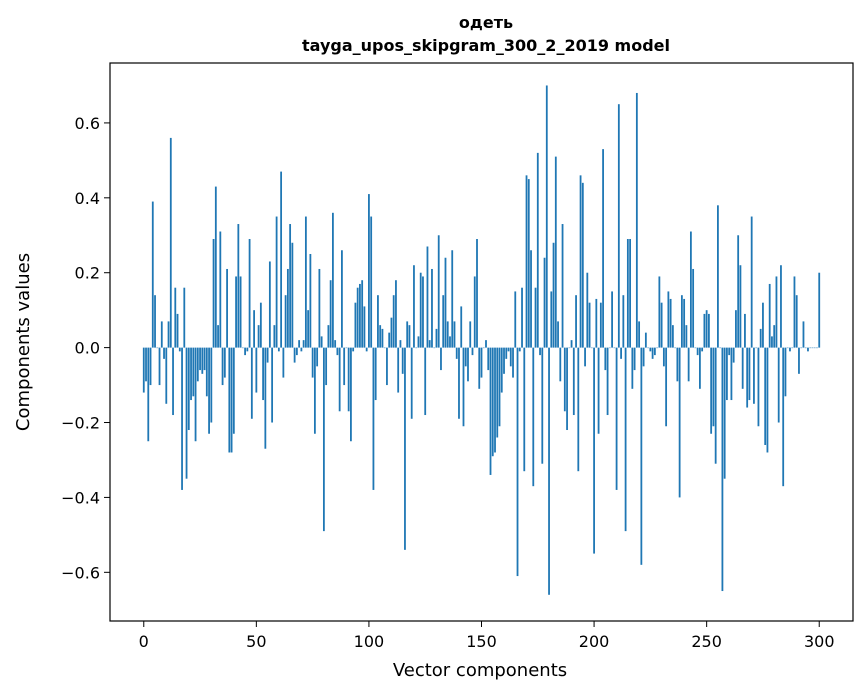 This screenshot has width=867, height=696. What do you see at coordinates (256, 641) in the screenshot?
I see `x-tick-label: 50` at bounding box center [256, 641].